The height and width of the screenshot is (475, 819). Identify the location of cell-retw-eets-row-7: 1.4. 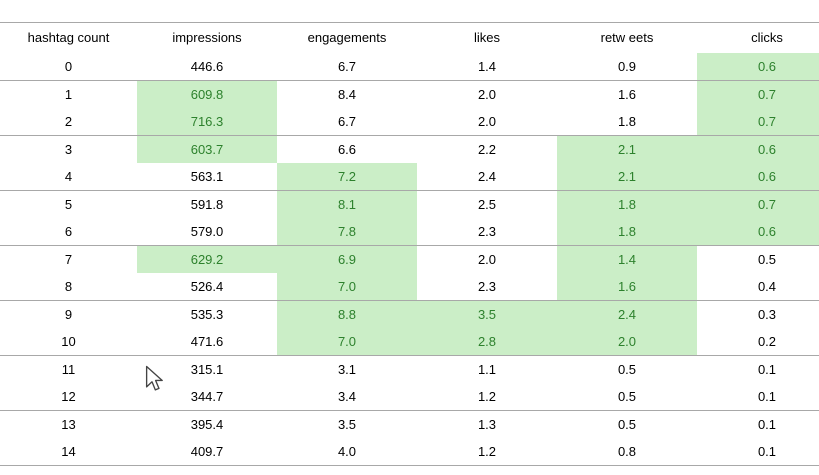
(627, 259).